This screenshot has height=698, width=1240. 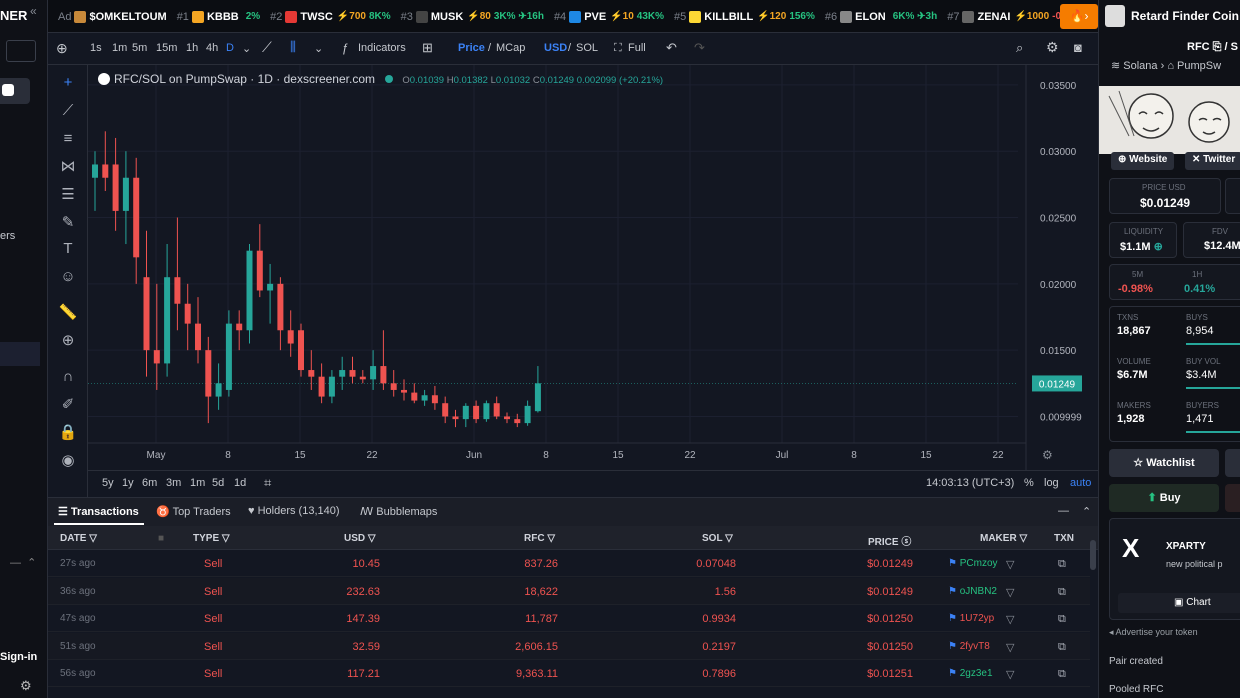 What do you see at coordinates (108, 483) in the screenshot?
I see `period-5y: 5y` at bounding box center [108, 483].